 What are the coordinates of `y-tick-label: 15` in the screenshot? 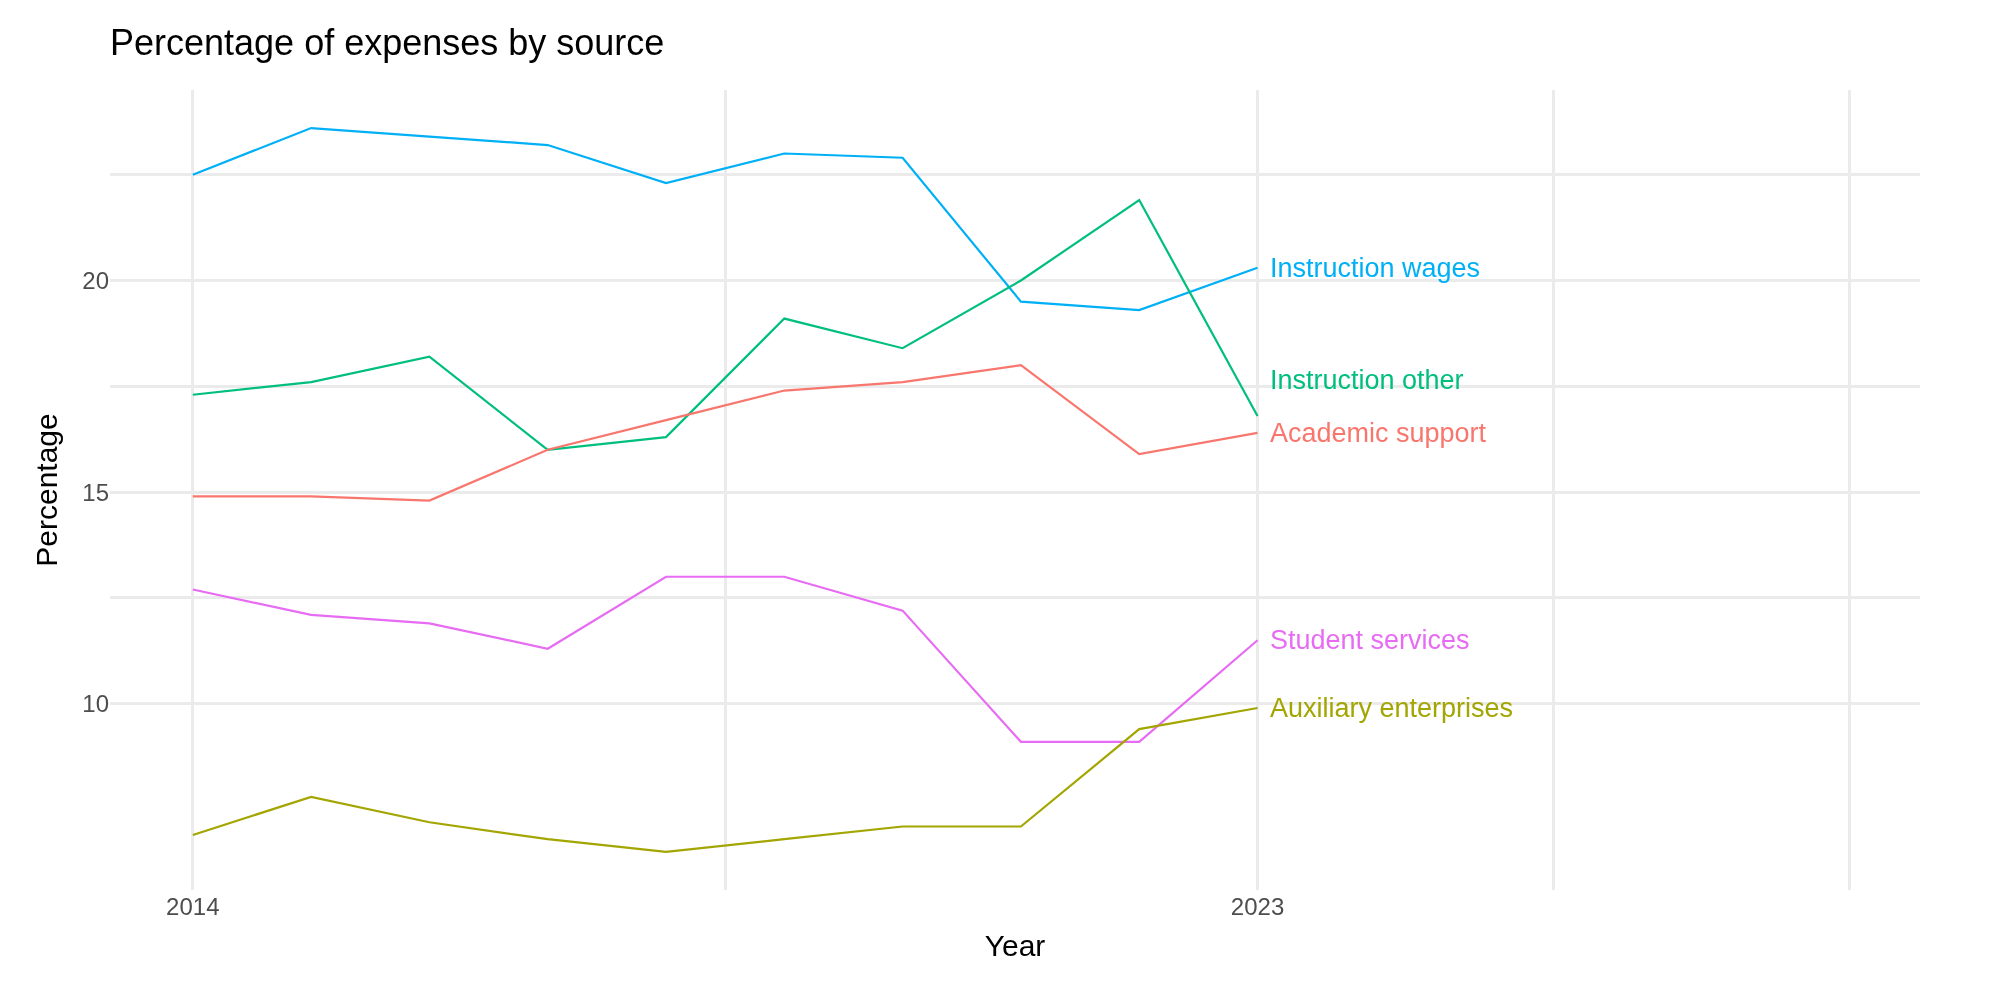 It's located at (95, 492).